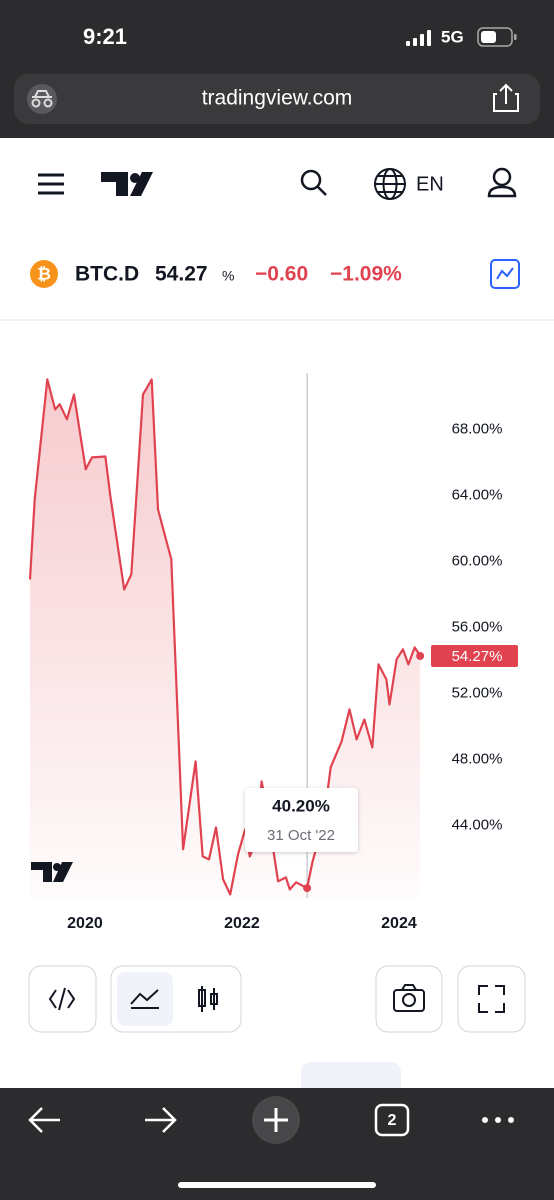 The width and height of the screenshot is (554, 1200). I want to click on y-tick-label: 52.00%, so click(477, 692).